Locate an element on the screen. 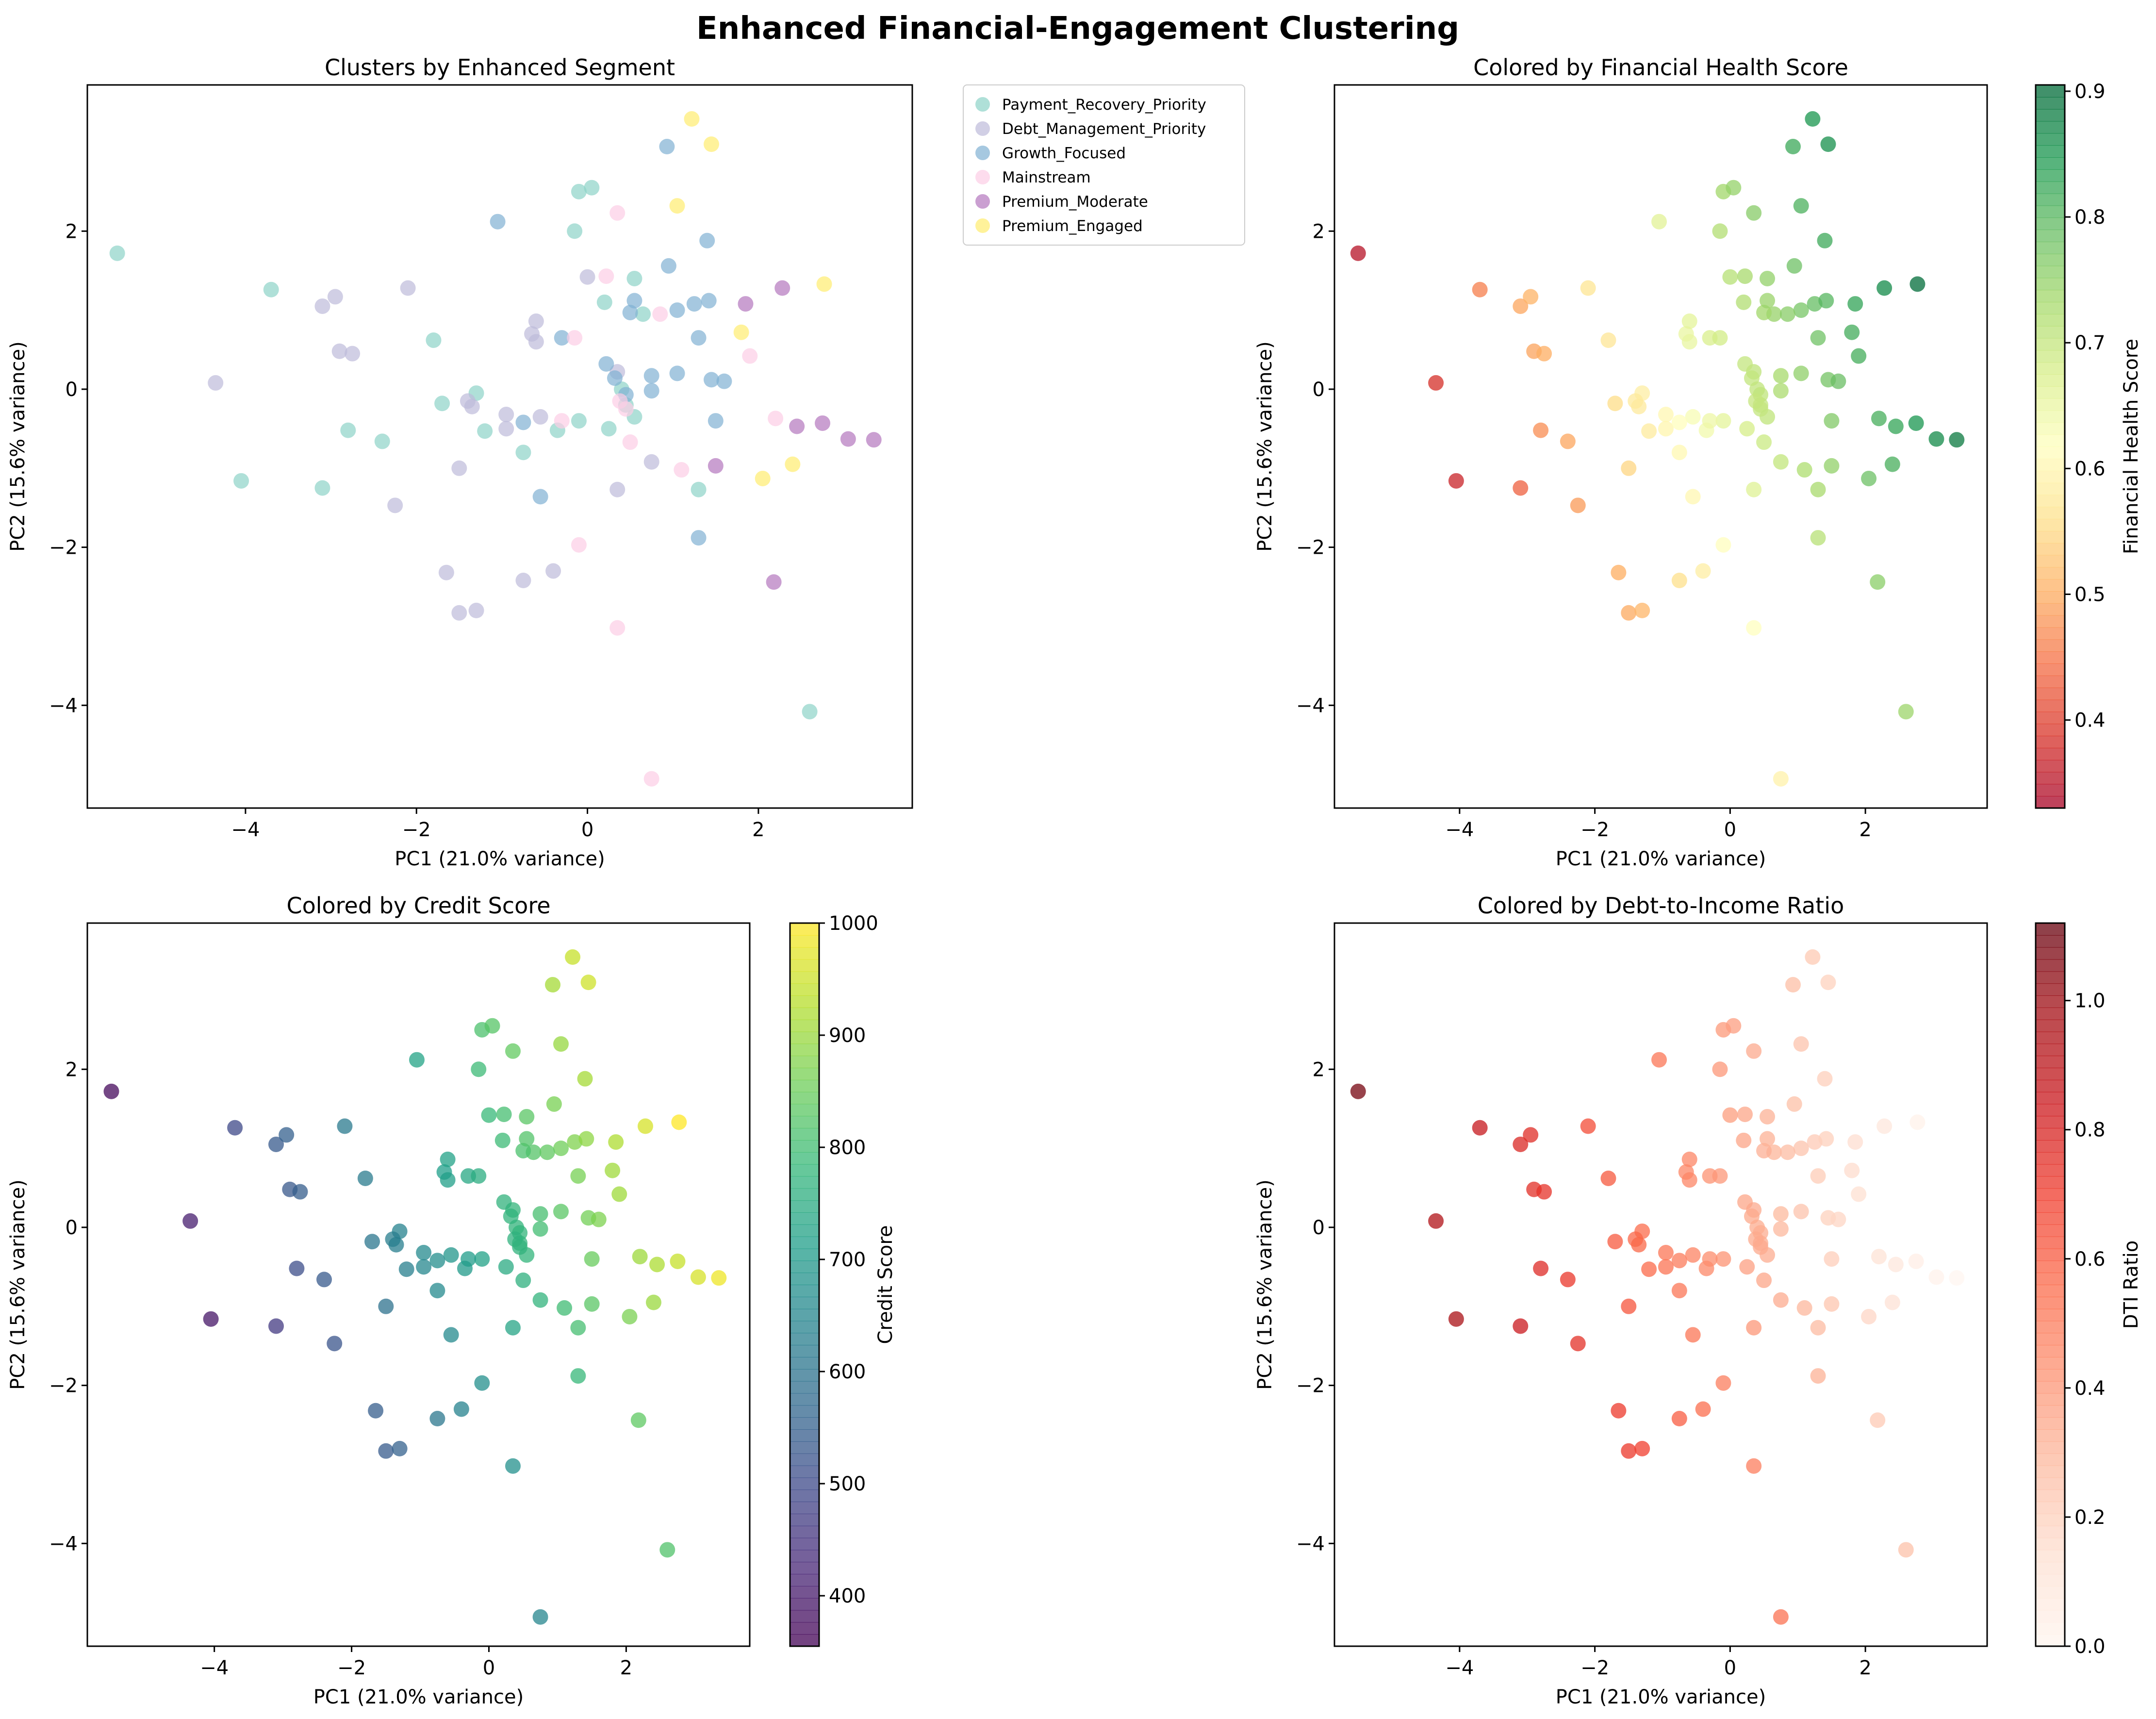 The height and width of the screenshot is (1719, 2156). colorbar-tick-label: 0.0 is located at coordinates (2090, 1647).